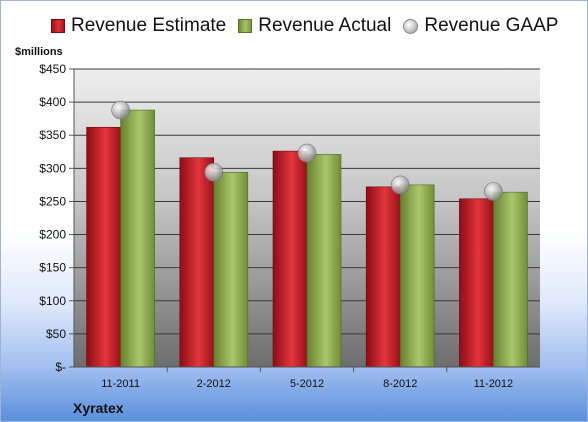  What do you see at coordinates (60, 367) in the screenshot?
I see `y-tick-label: $-` at bounding box center [60, 367].